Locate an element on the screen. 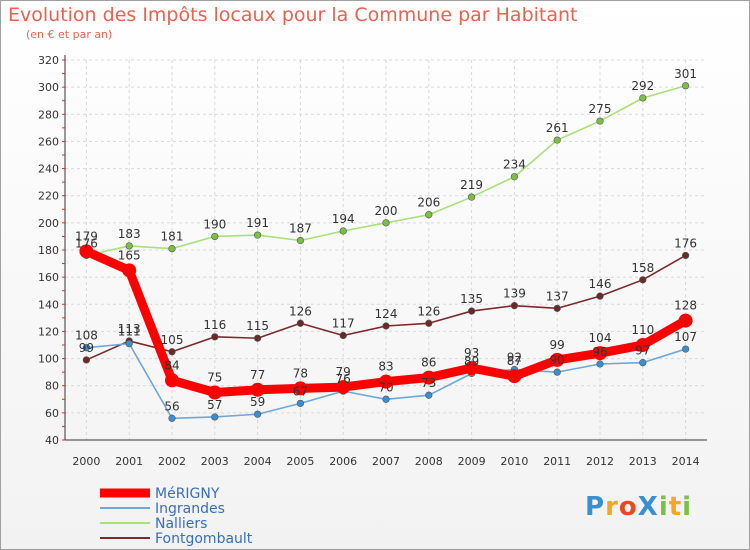  y-tick-label: 240 is located at coordinates (48, 169).